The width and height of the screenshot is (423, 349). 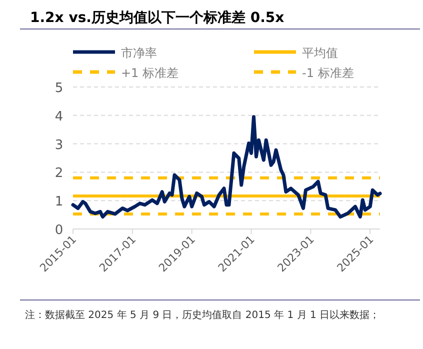 What do you see at coordinates (320, 53) in the screenshot?
I see `legend-label: 平均值` at bounding box center [320, 53].